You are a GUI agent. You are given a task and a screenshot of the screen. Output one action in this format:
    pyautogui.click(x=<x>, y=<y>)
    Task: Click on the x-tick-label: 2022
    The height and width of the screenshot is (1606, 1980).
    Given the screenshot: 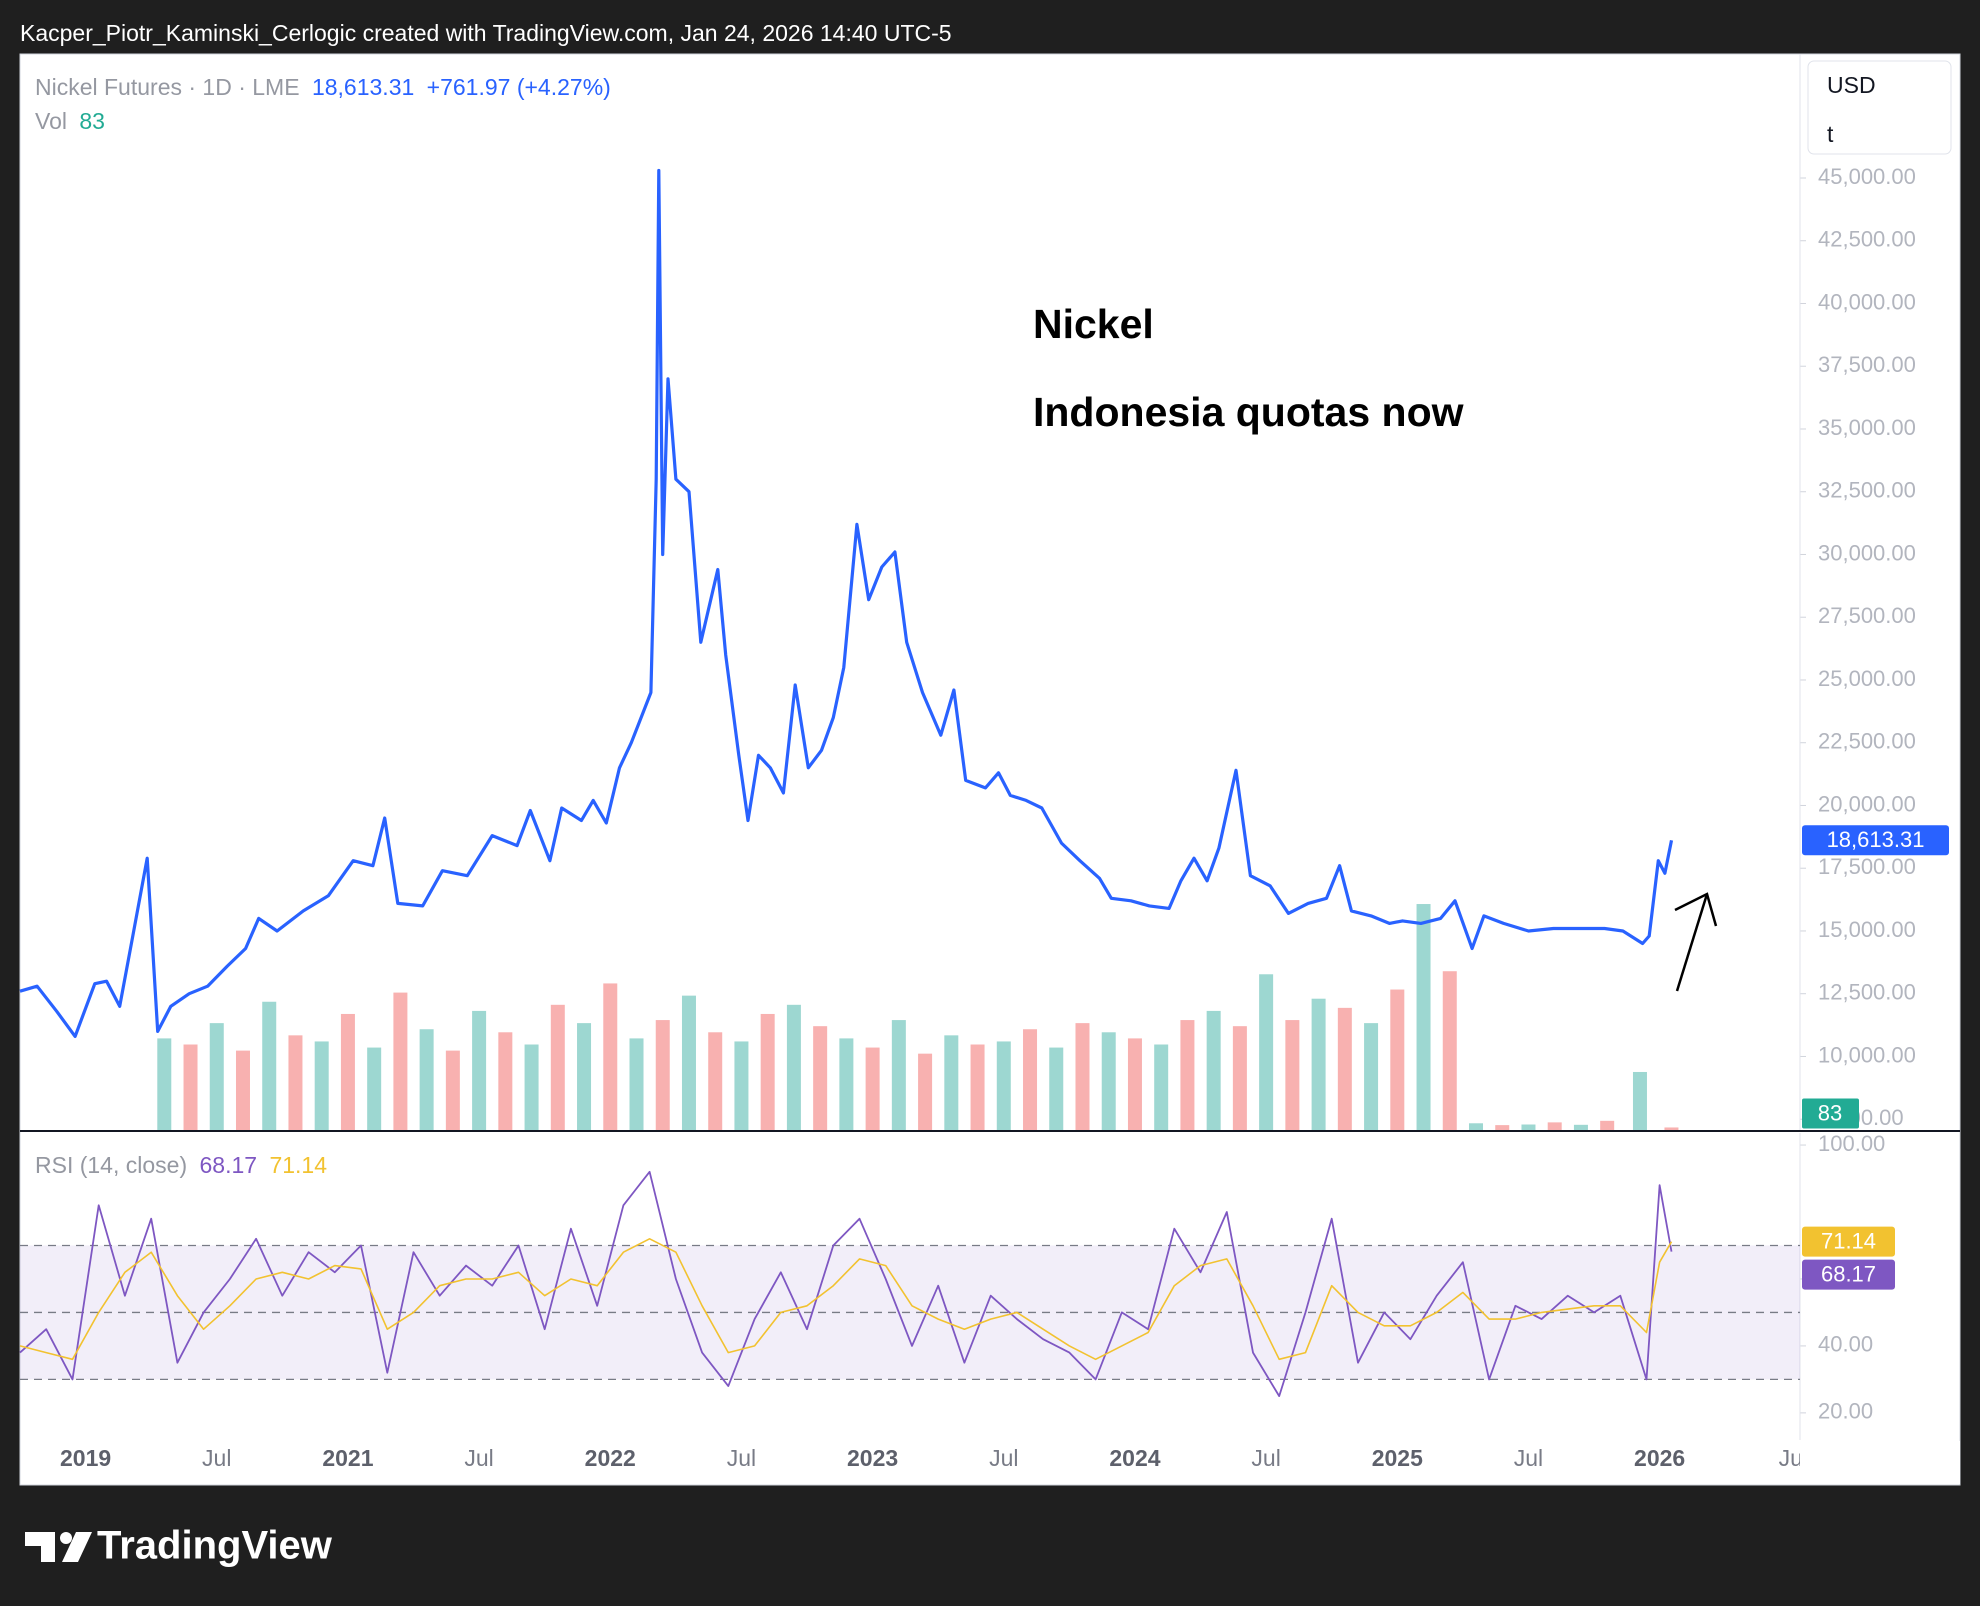 What is the action you would take?
    pyautogui.click(x=610, y=1458)
    